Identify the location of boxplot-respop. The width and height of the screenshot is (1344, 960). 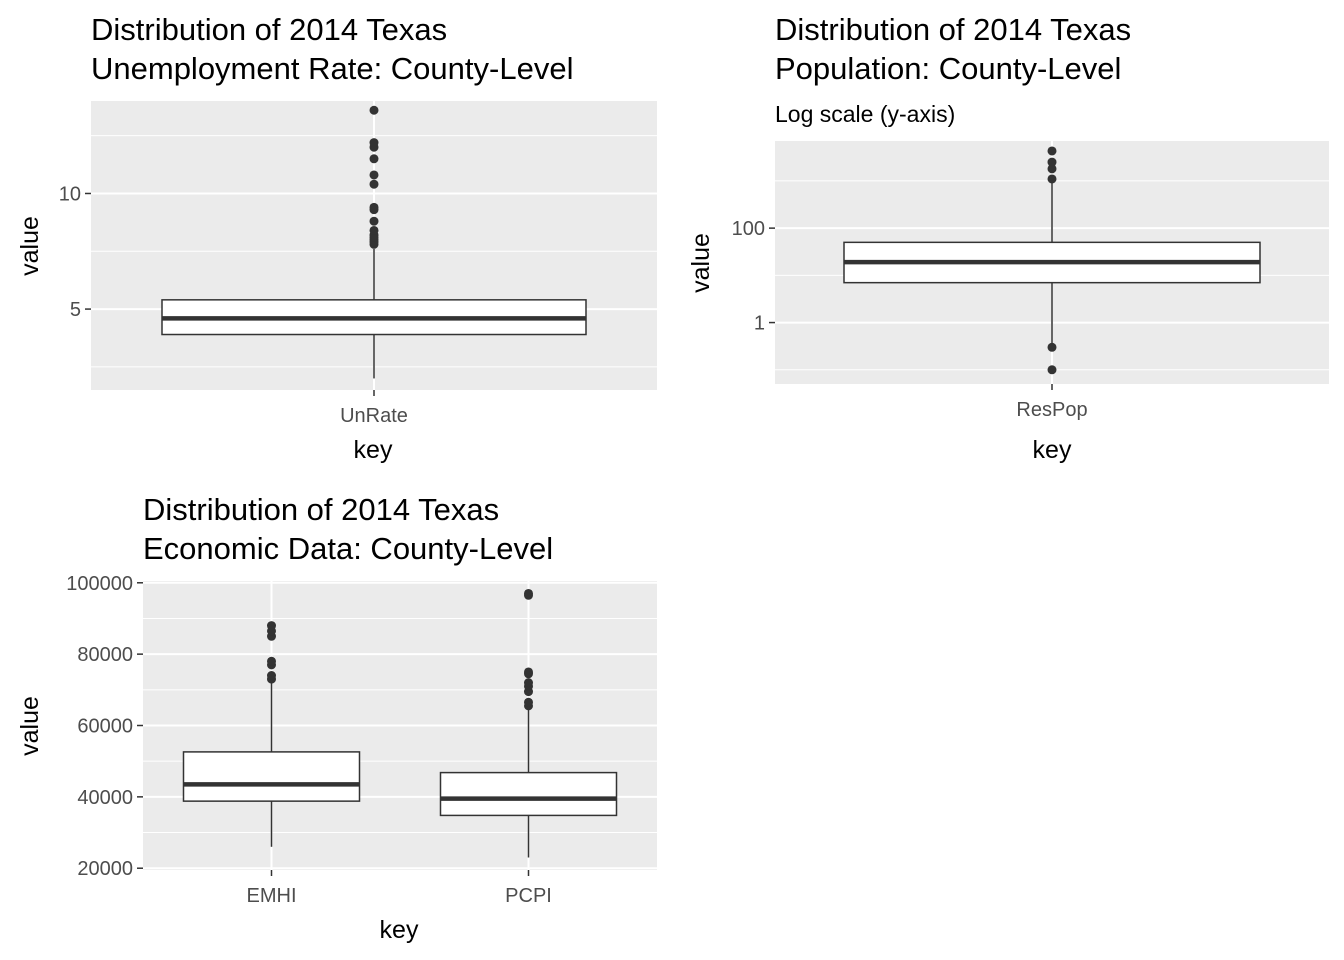
(1052, 260).